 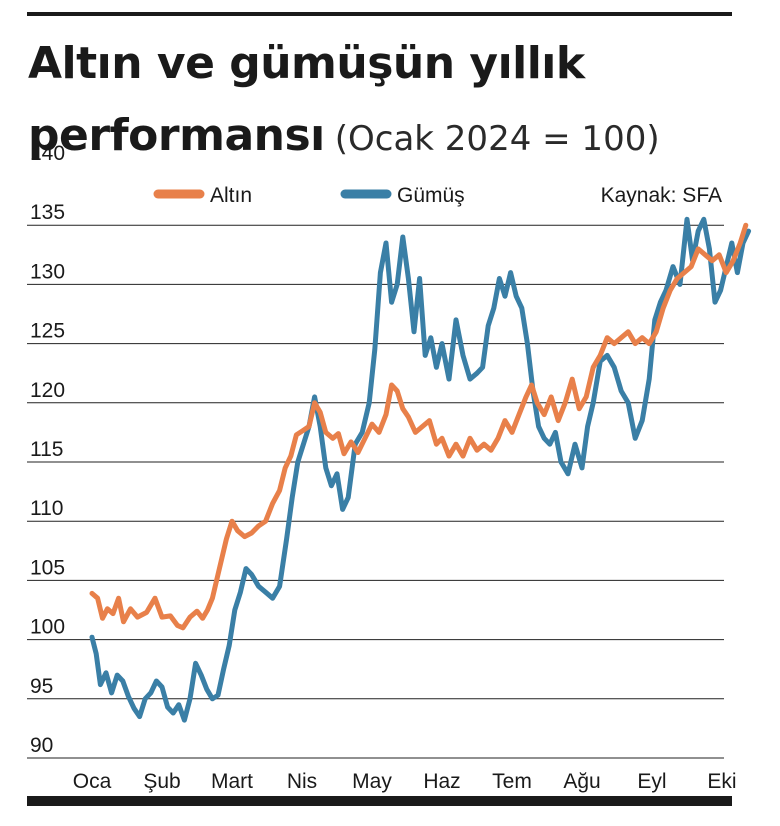 I want to click on x-tick-label: Nis, so click(x=302, y=781).